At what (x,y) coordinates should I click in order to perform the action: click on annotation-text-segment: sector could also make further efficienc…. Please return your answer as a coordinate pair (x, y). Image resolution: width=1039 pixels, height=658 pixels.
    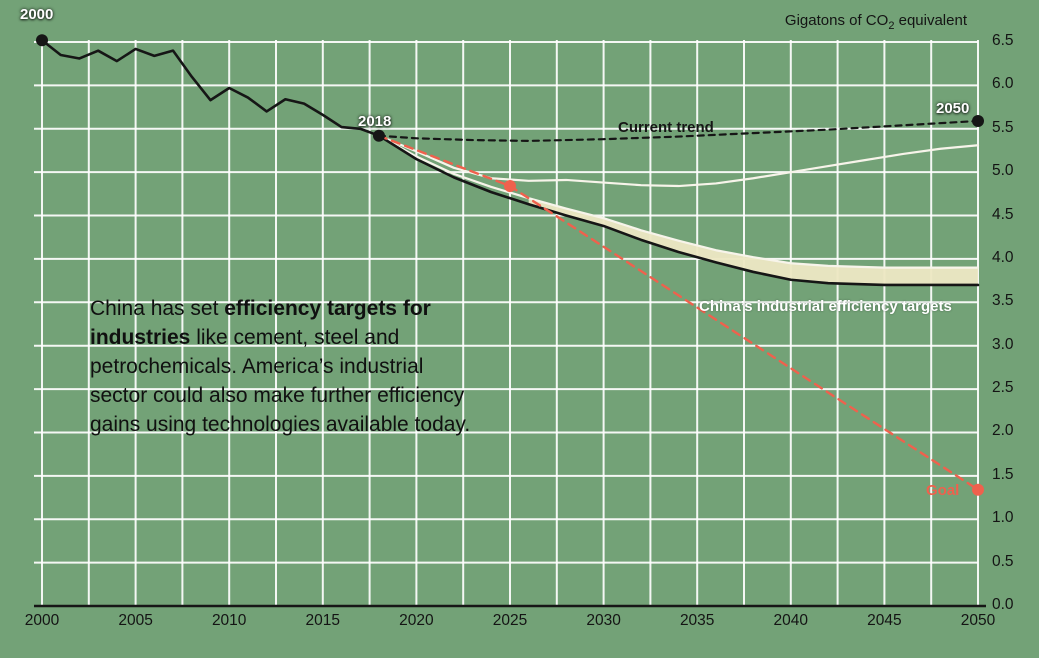
    Looking at the image, I should click on (277, 395).